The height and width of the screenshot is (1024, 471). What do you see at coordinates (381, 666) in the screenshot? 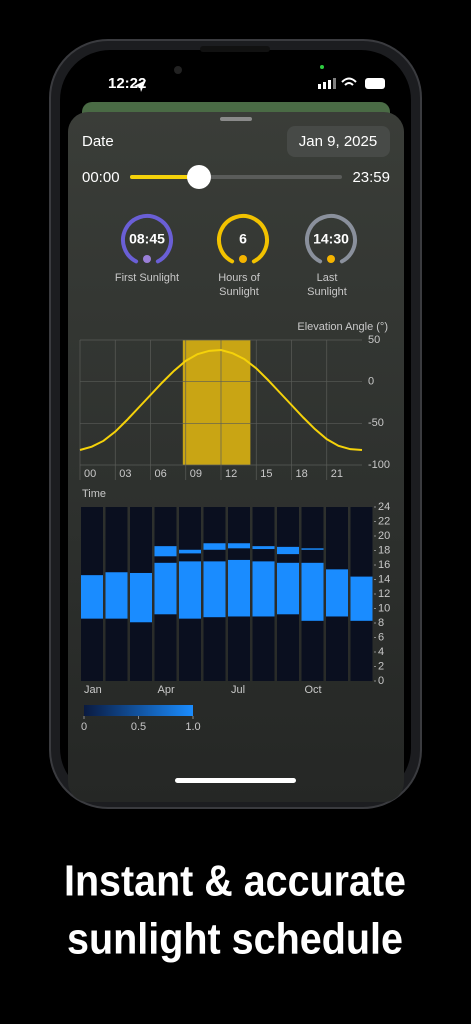
I see `y-tick-label: 2` at bounding box center [381, 666].